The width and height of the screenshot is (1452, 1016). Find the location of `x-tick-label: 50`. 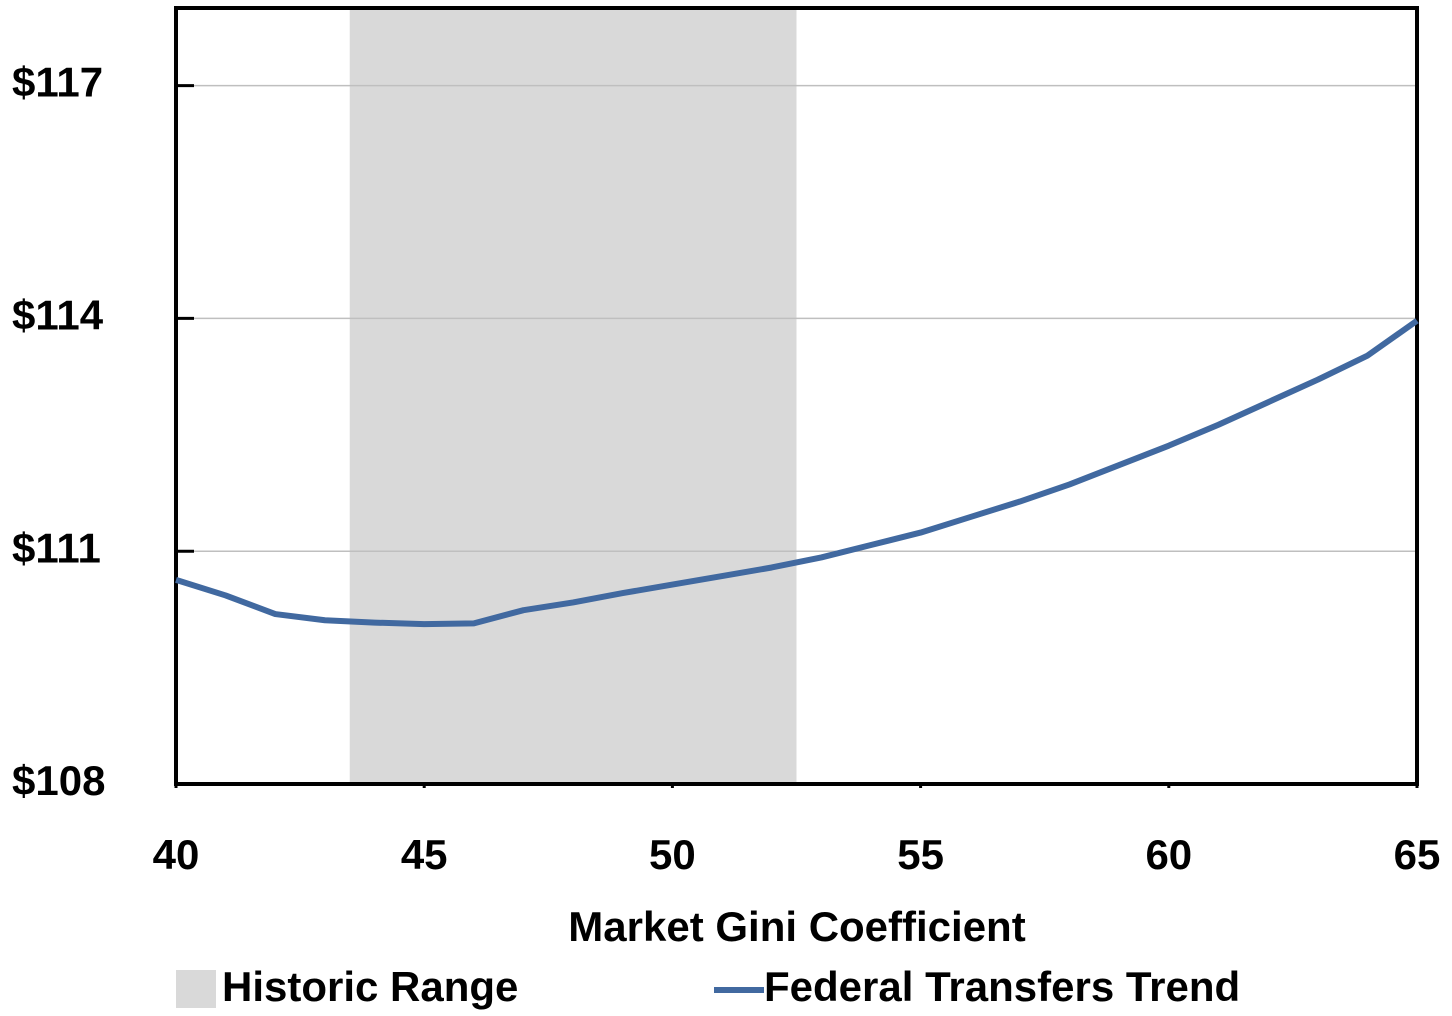

x-tick-label: 50 is located at coordinates (672, 854).